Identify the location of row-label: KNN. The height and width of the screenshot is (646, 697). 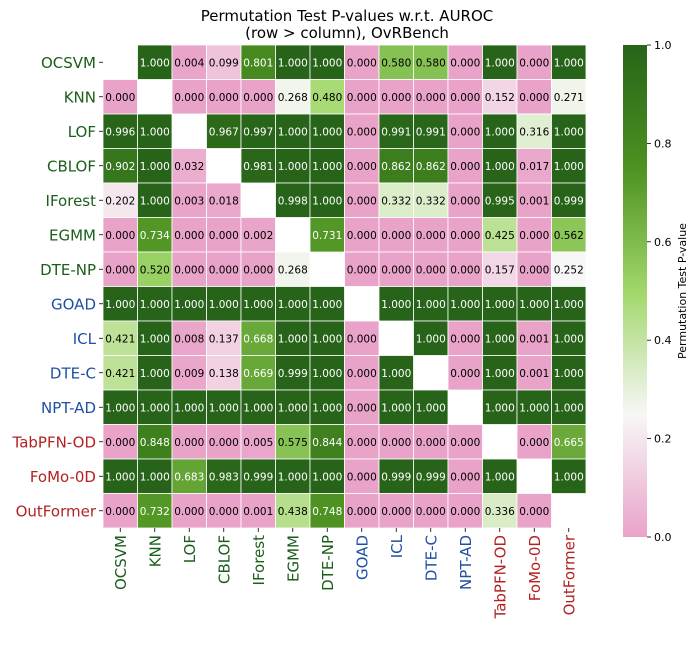
(80, 97).